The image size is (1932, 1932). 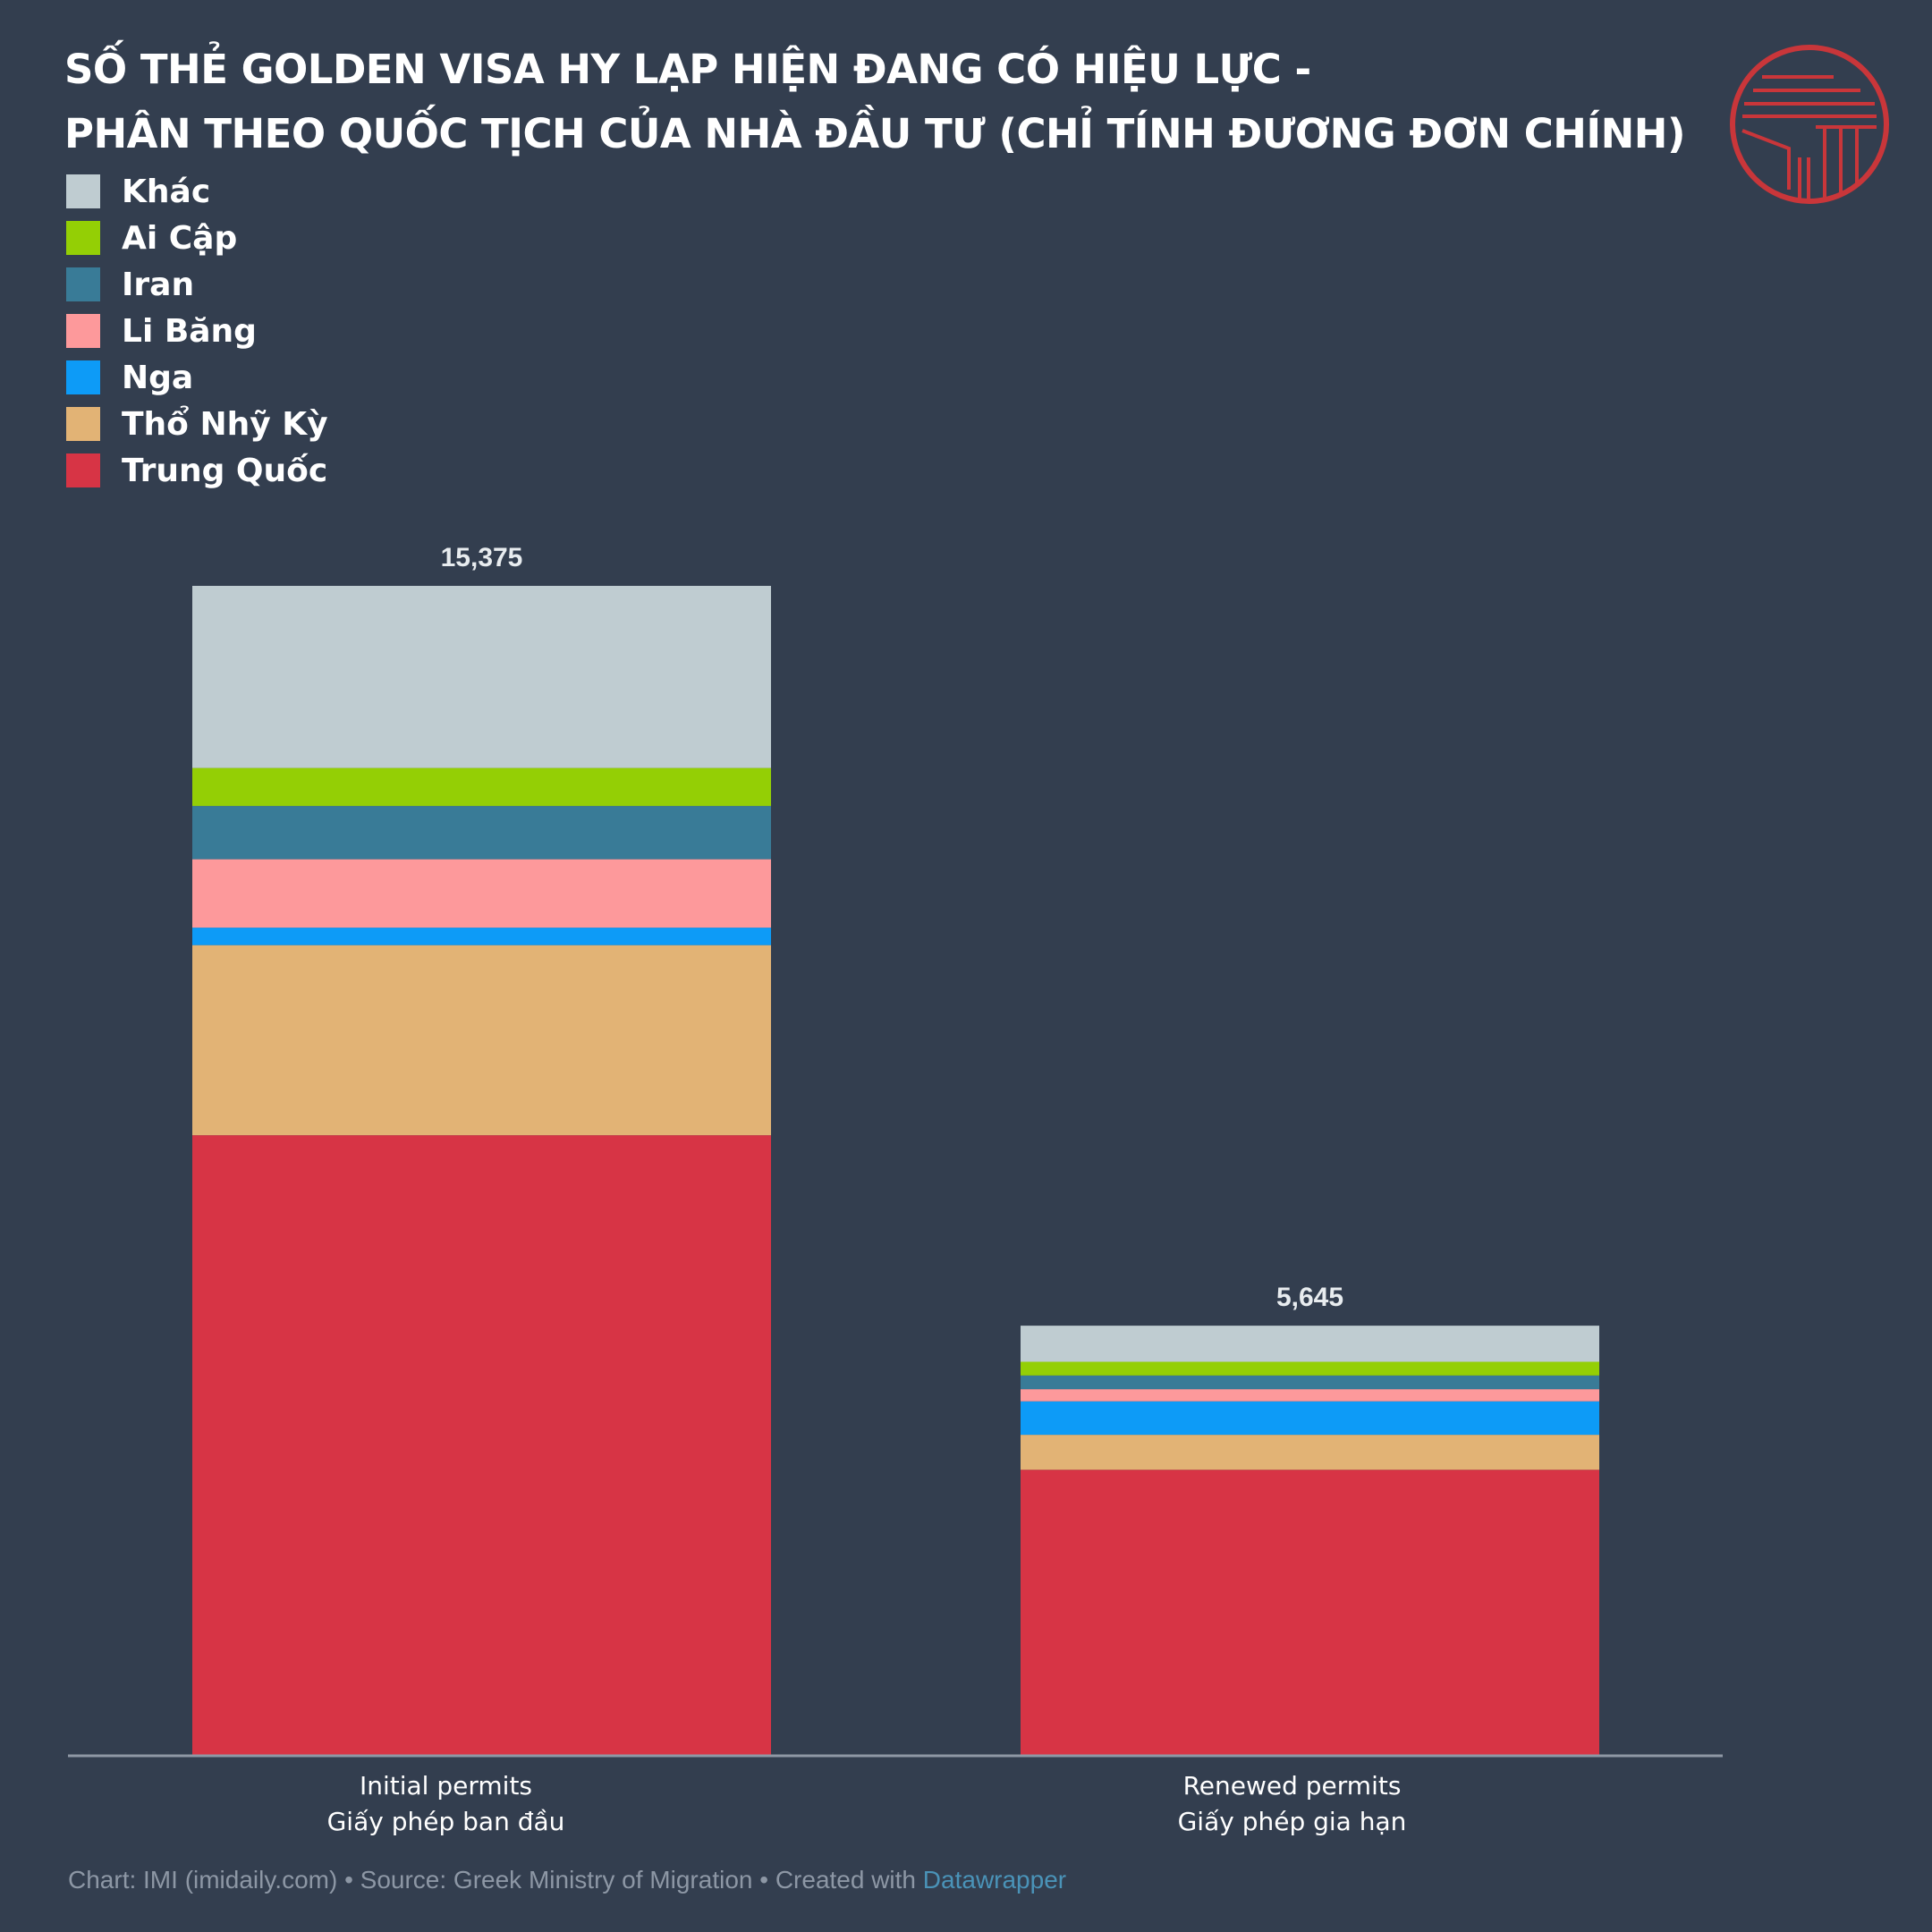 What do you see at coordinates (1292, 1786) in the screenshot?
I see `x-tick-label: Renewed permits` at bounding box center [1292, 1786].